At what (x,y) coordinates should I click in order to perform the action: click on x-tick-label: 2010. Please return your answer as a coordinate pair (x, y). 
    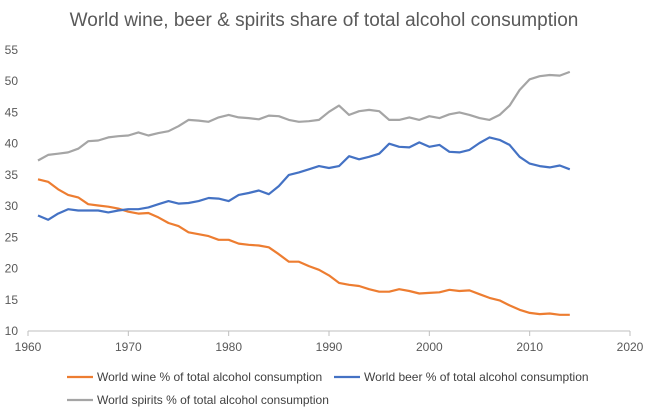
    Looking at the image, I should click on (529, 347).